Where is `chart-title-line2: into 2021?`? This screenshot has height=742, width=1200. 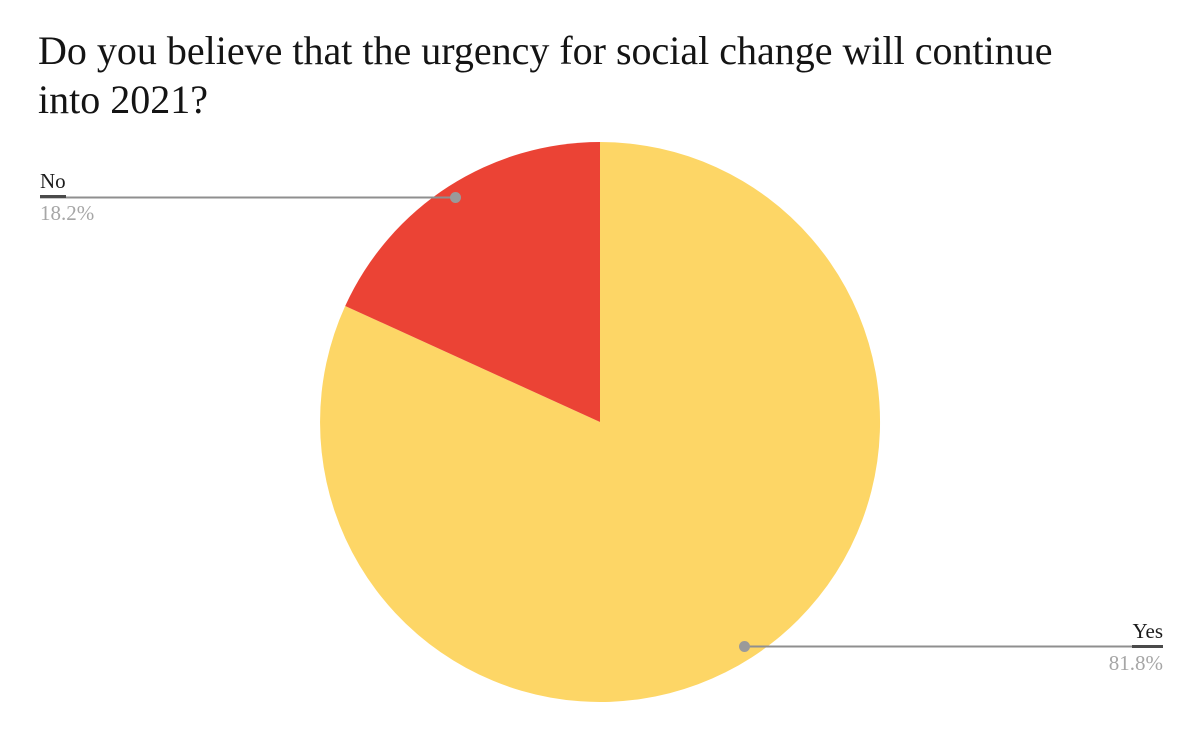 chart-title-line2: into 2021? is located at coordinates (123, 99).